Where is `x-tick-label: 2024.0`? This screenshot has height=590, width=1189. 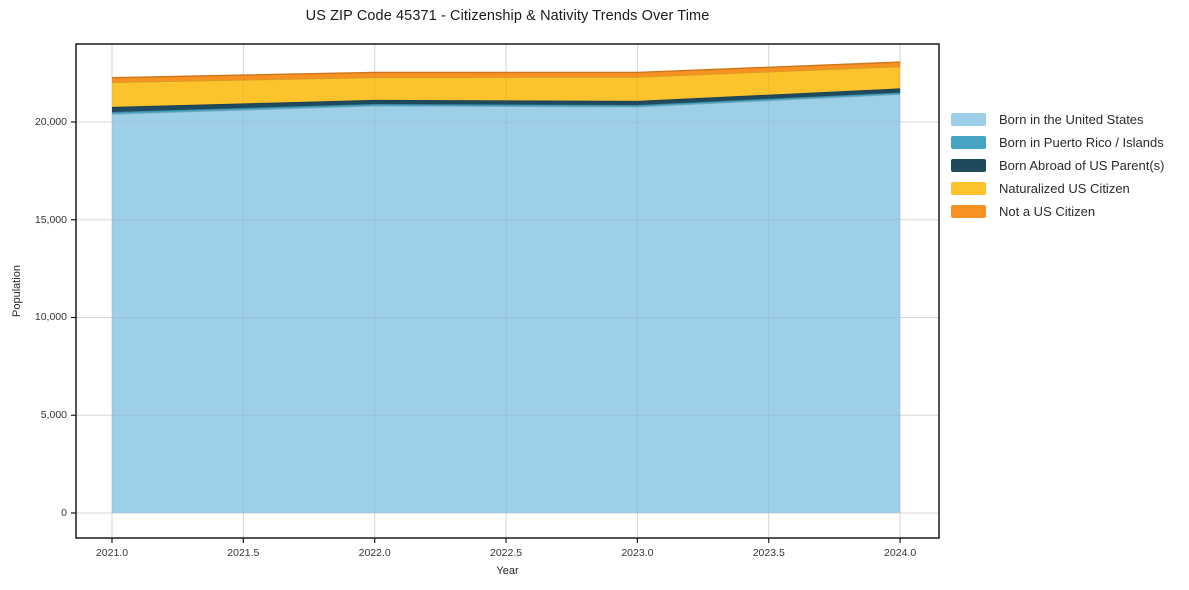 x-tick-label: 2024.0 is located at coordinates (900, 553).